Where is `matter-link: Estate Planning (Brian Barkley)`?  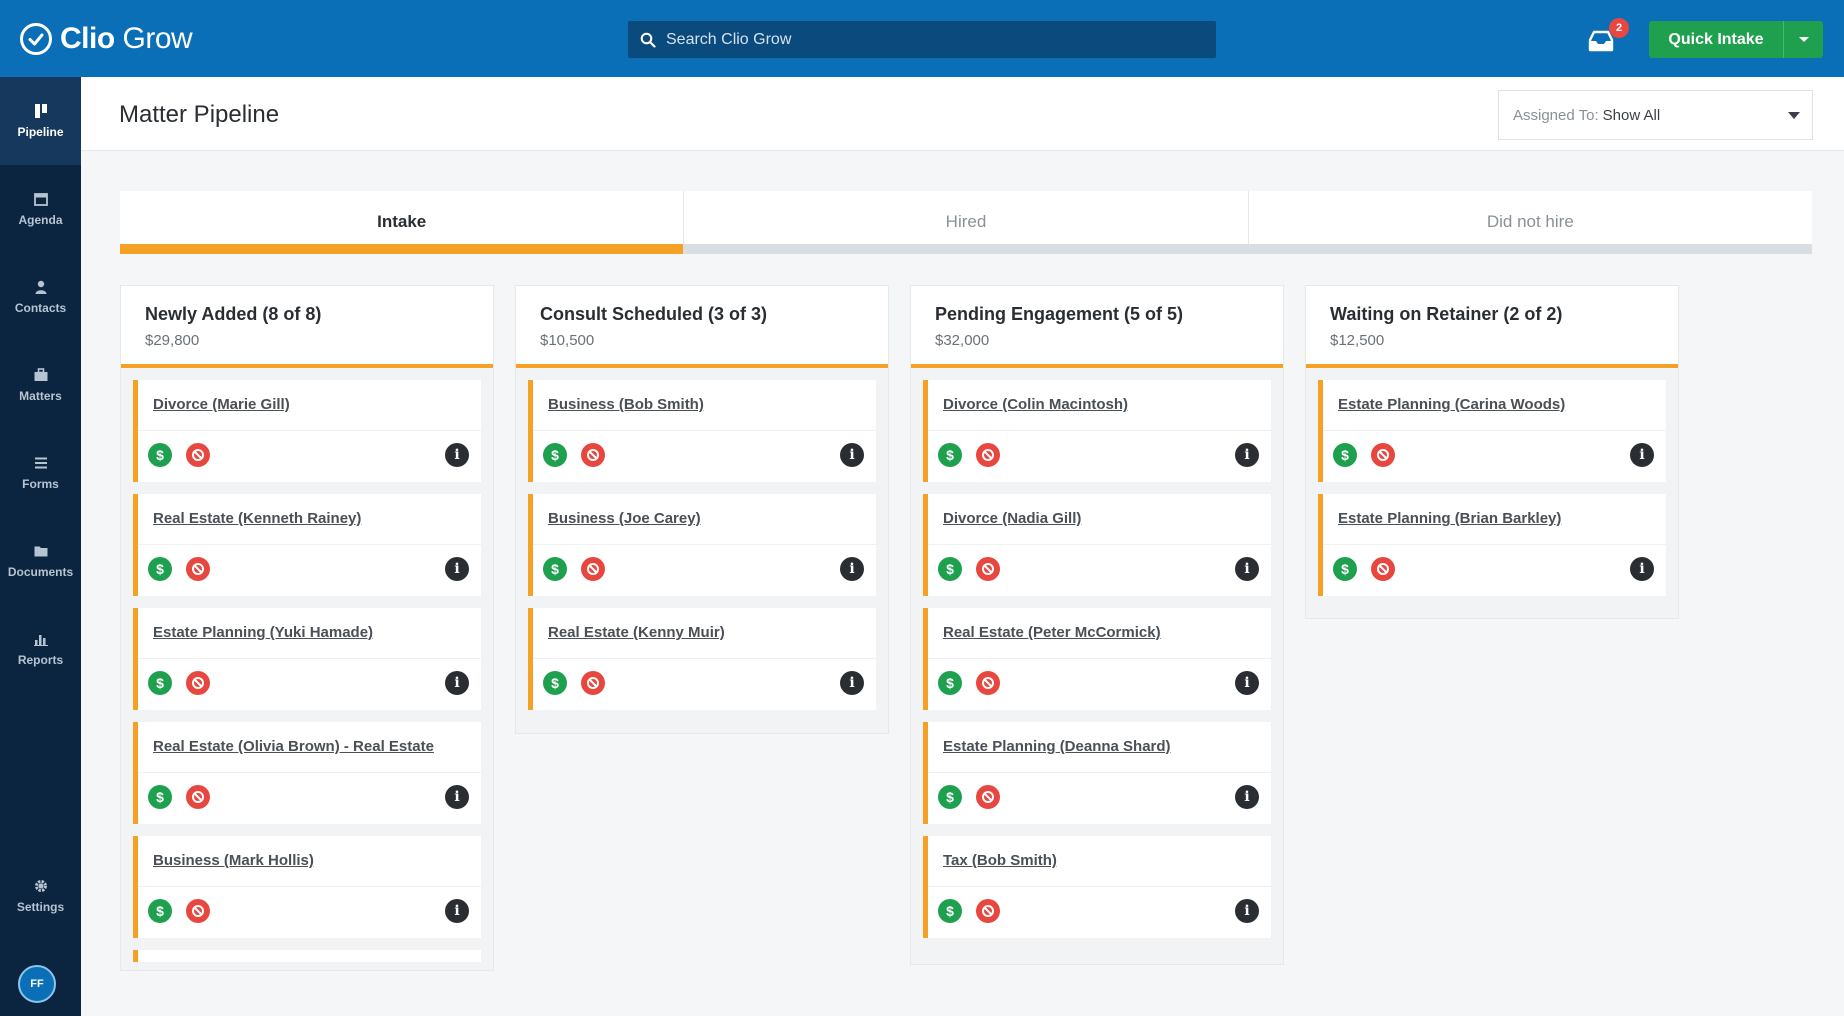 matter-link: Estate Planning (Brian Barkley) is located at coordinates (1450, 518).